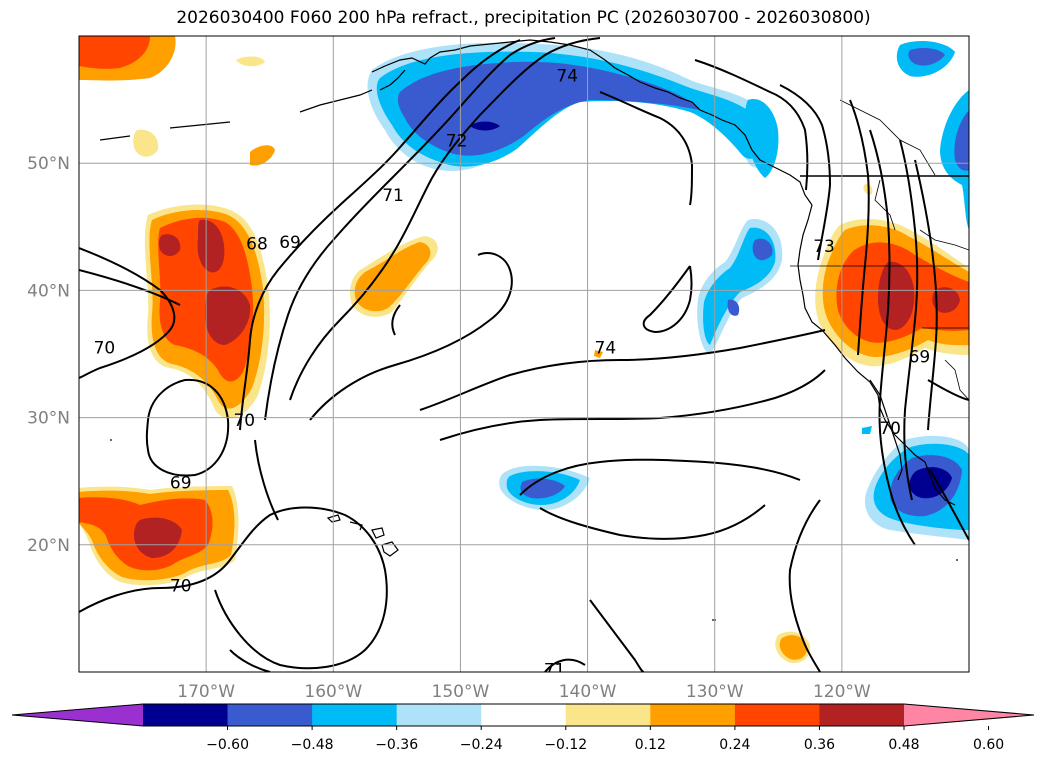 This screenshot has height=765, width=1047. What do you see at coordinates (715, 692) in the screenshot?
I see `lon-tick-label: 130°W` at bounding box center [715, 692].